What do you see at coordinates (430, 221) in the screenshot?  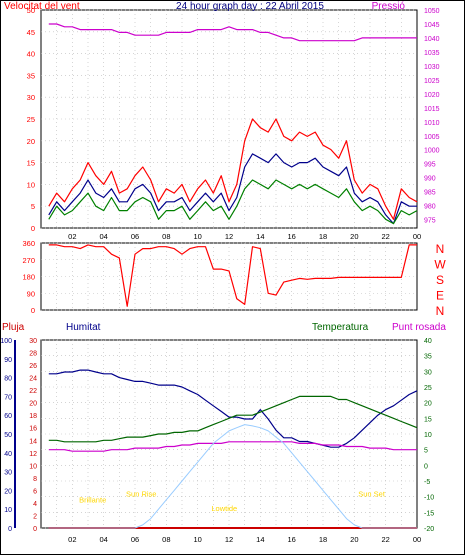 I see `pressure-tick-label: 975` at bounding box center [430, 221].